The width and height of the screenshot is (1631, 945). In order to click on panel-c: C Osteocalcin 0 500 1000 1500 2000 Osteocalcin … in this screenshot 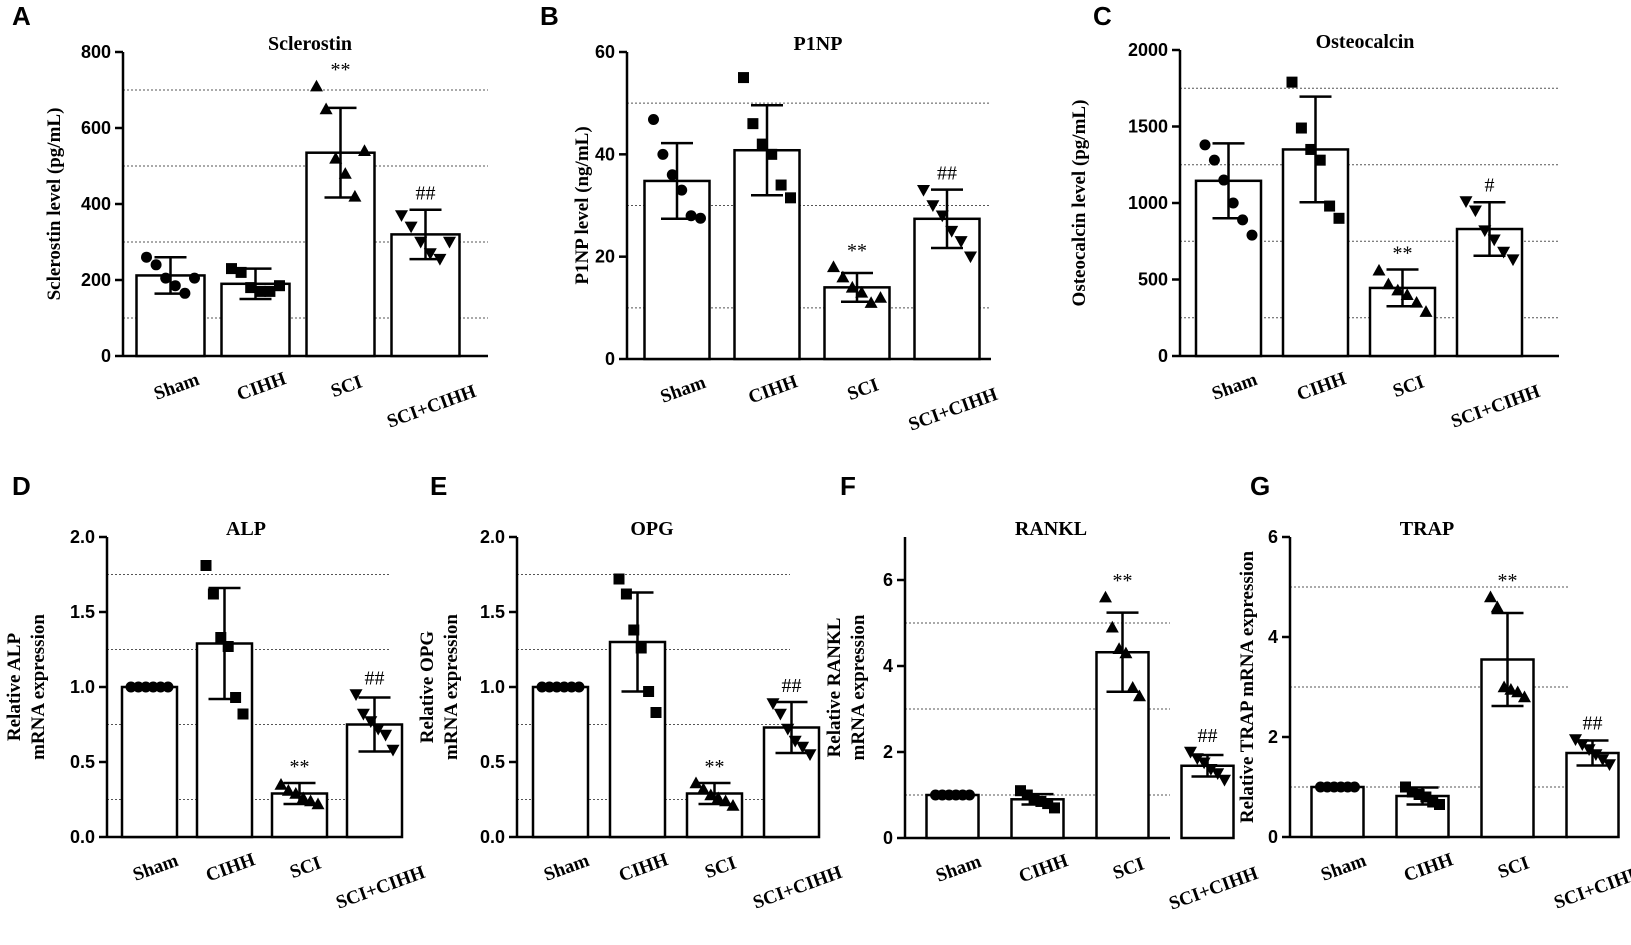, I will do `click(1314, 217)`.